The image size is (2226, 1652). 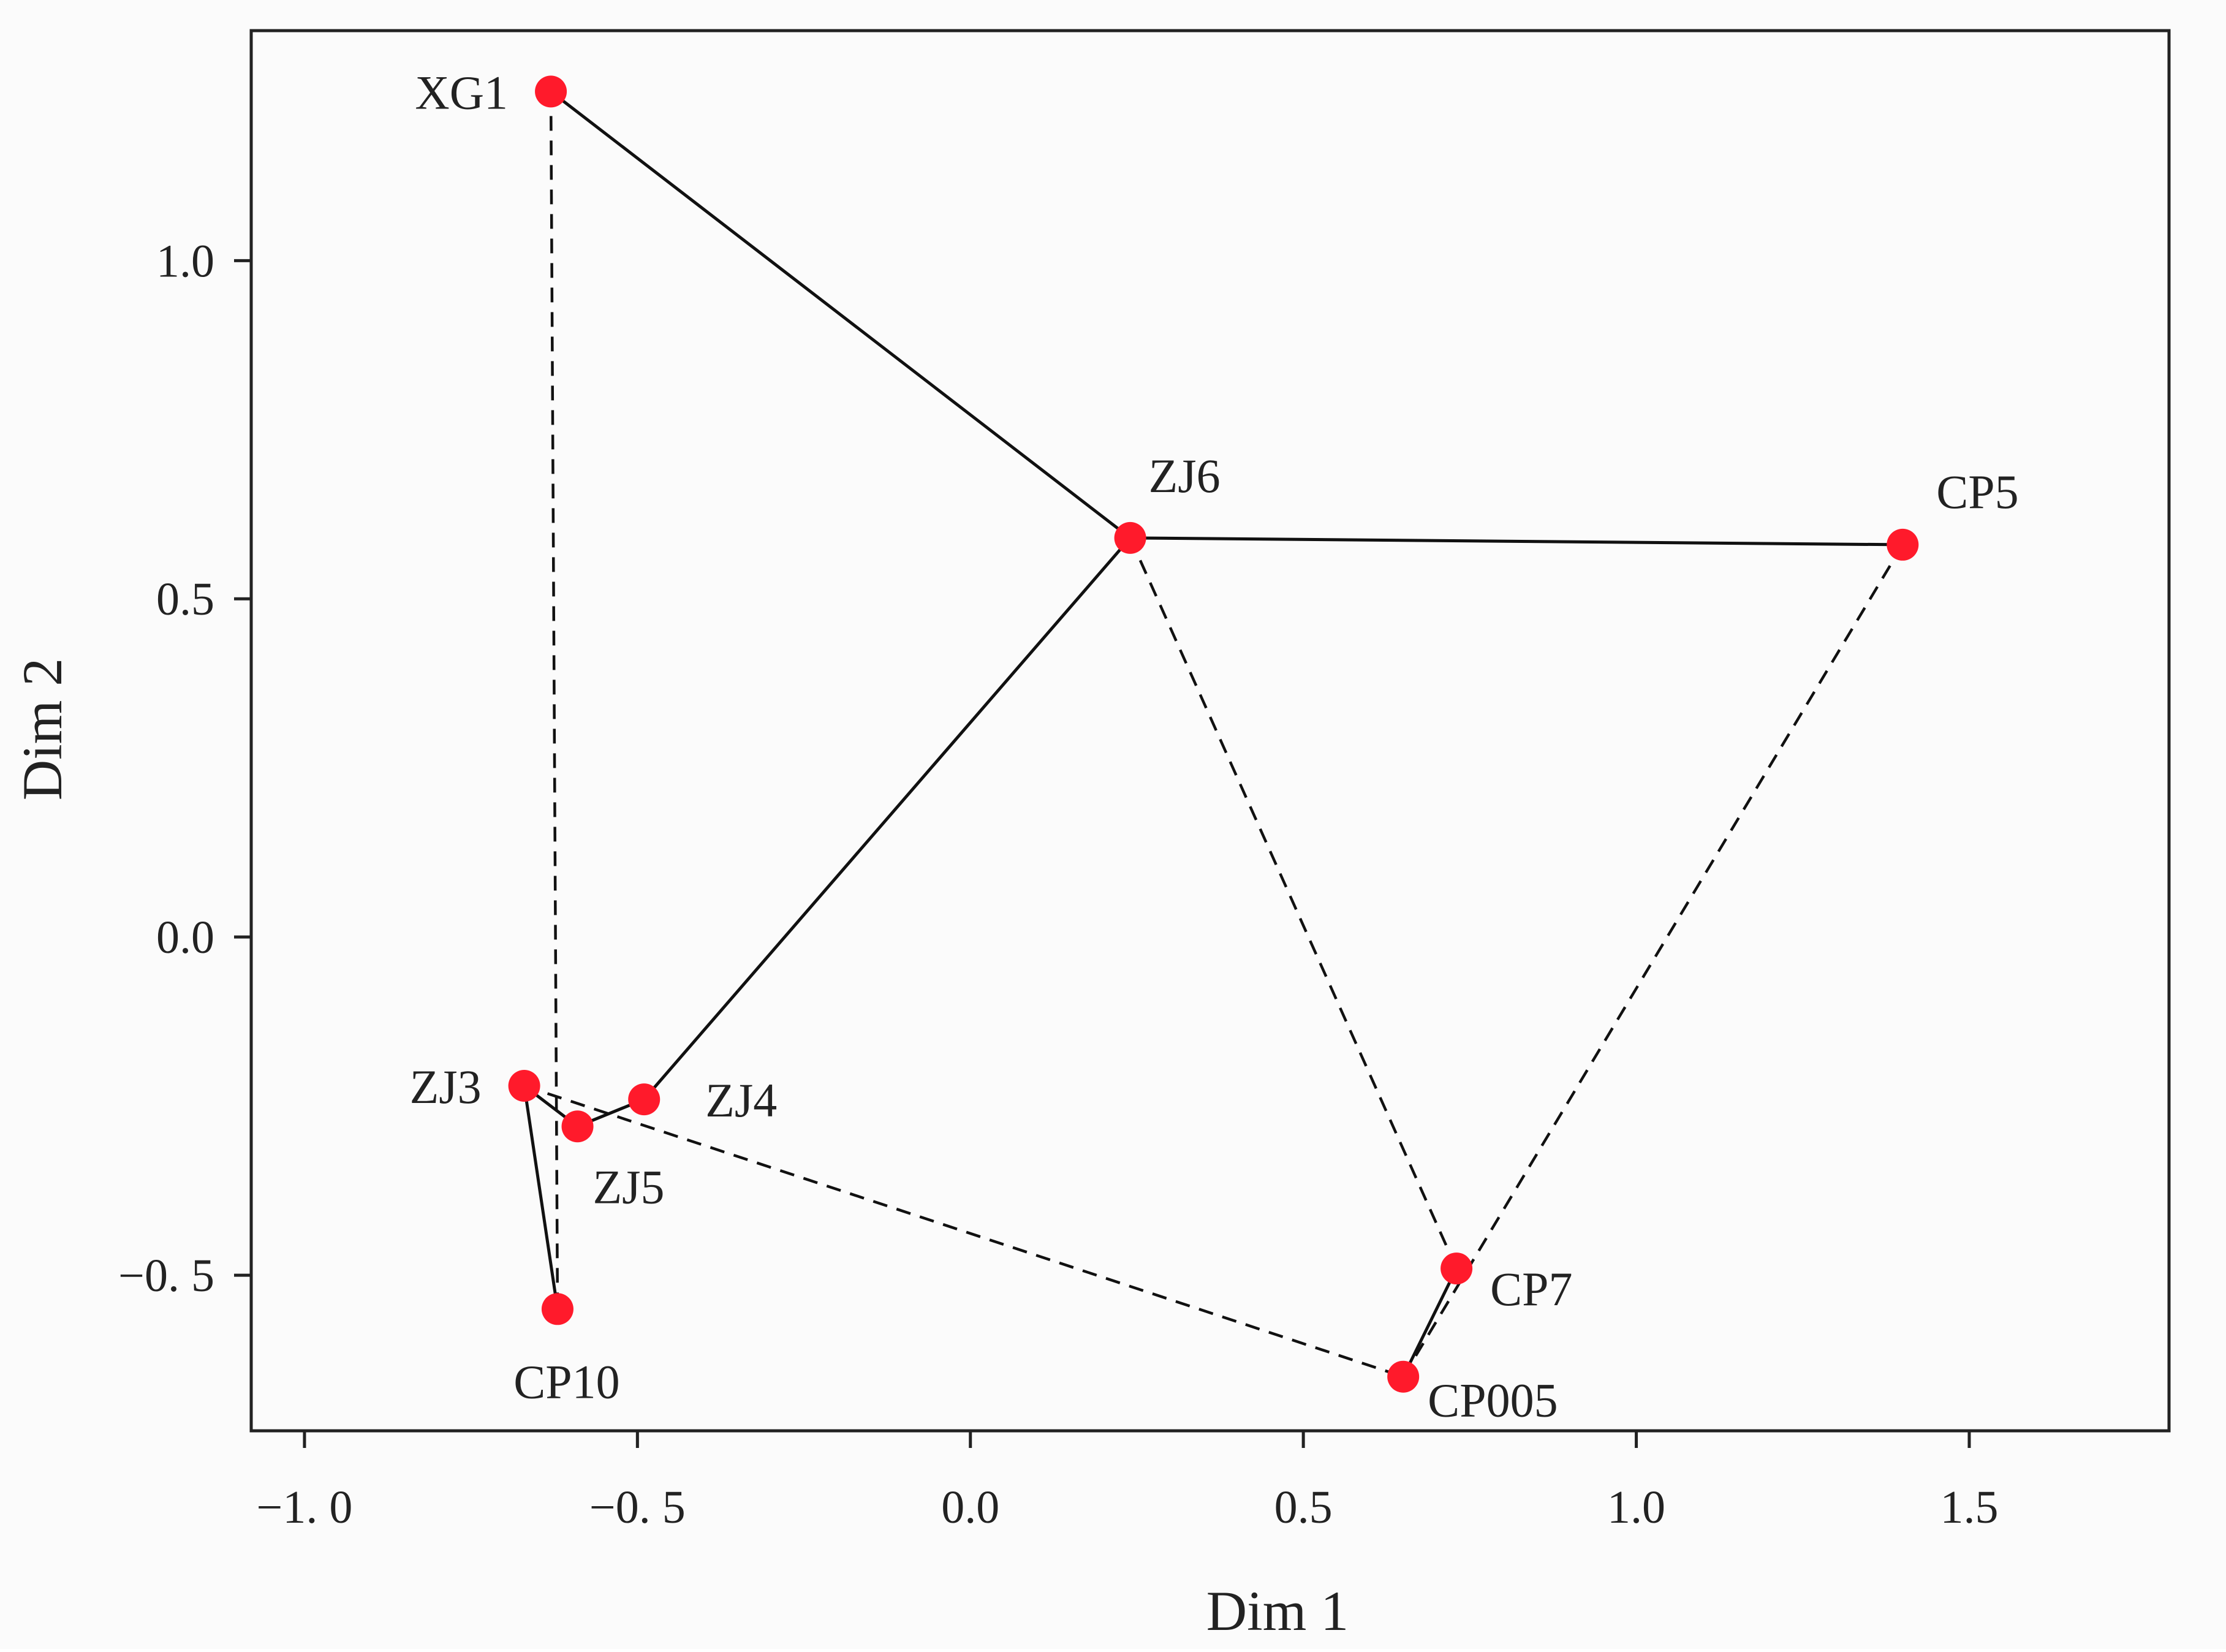 I want to click on point-label-zj4: ZJ4, so click(x=741, y=1100).